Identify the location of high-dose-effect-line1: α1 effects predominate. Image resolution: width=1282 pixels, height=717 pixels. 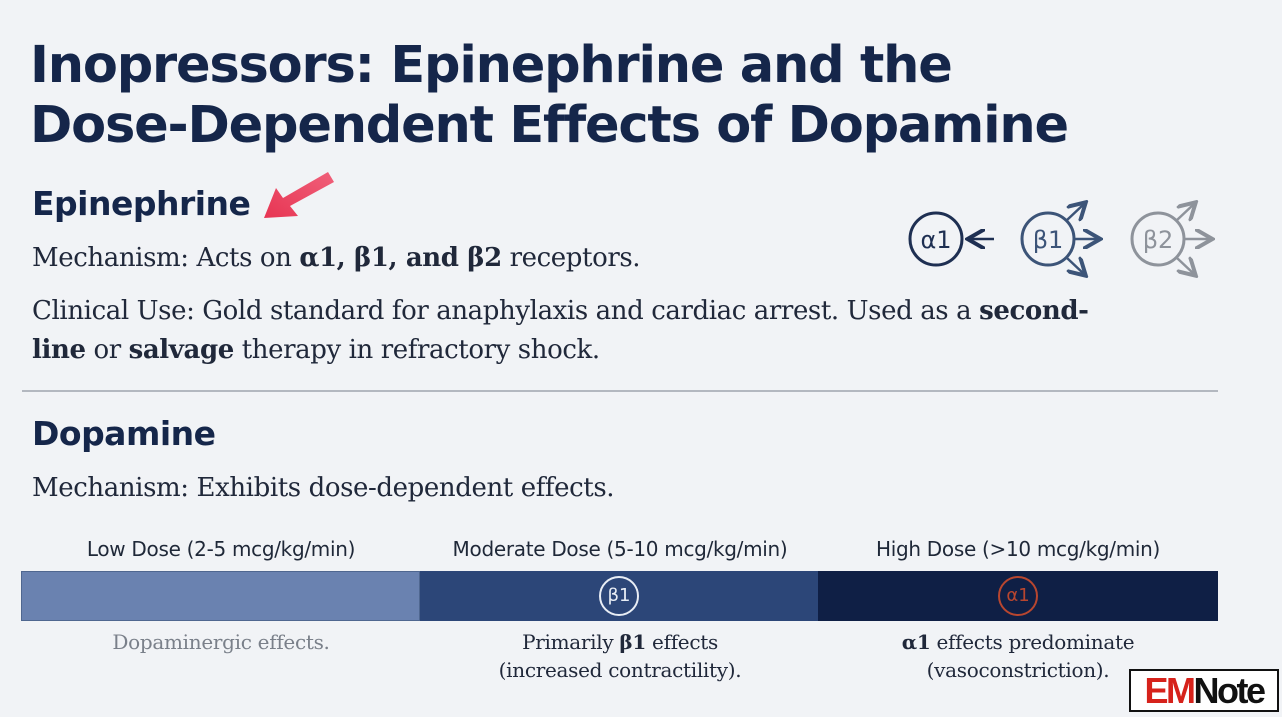
(1018, 642).